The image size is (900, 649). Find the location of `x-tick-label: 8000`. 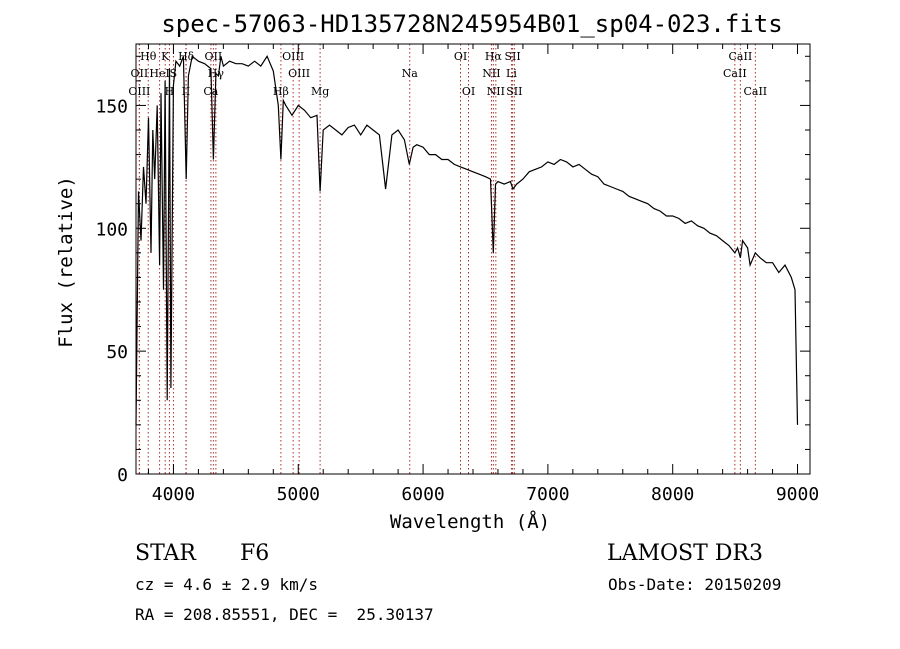

x-tick-label: 8000 is located at coordinates (672, 494).